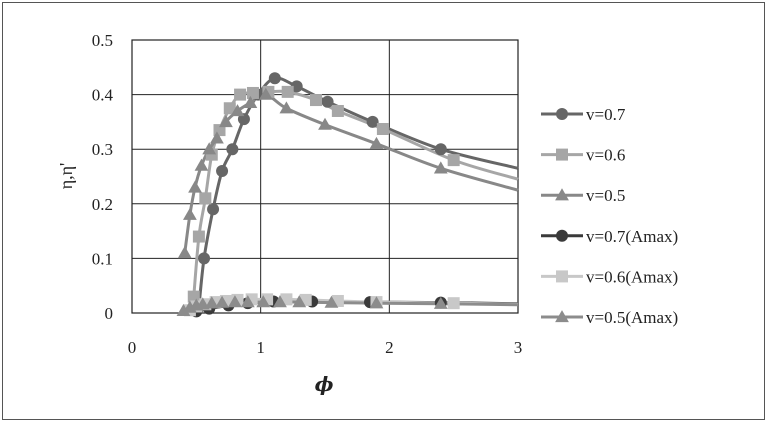  What do you see at coordinates (66, 176) in the screenshot?
I see `y-axis-label: η,η'` at bounding box center [66, 176].